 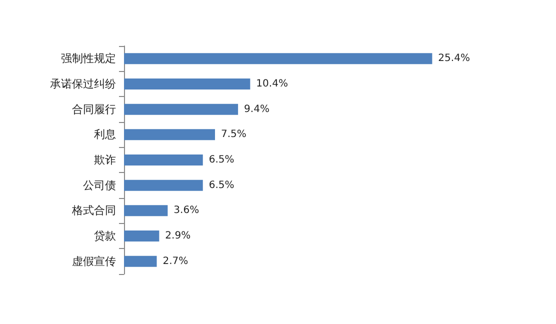 I want to click on data-label: 2.7%, so click(x=175, y=261).